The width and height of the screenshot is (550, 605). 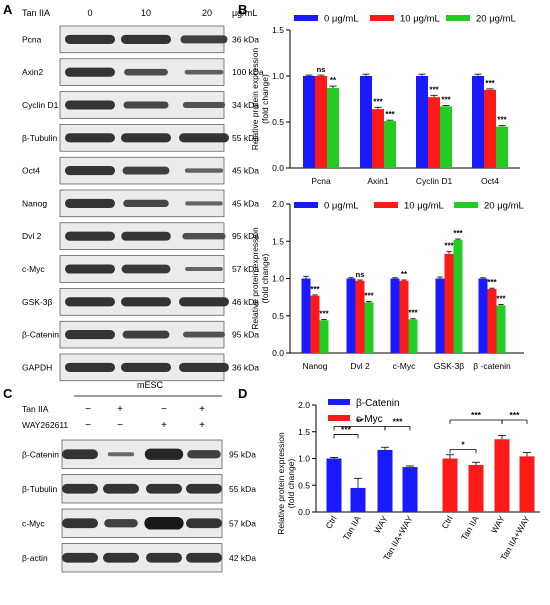 I want to click on panel-a-blot-kda: 34 kDa, so click(x=245, y=105).